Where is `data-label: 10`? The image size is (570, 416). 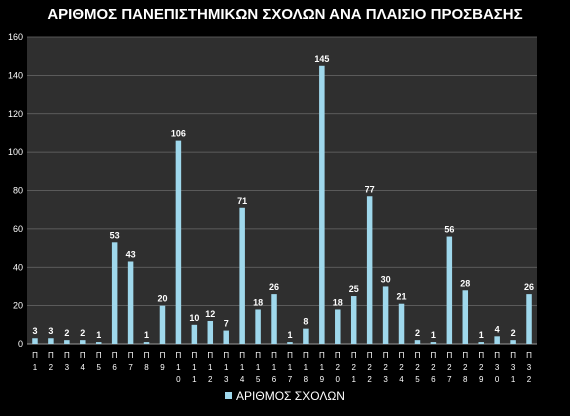 data-label: 10 is located at coordinates (194, 318).